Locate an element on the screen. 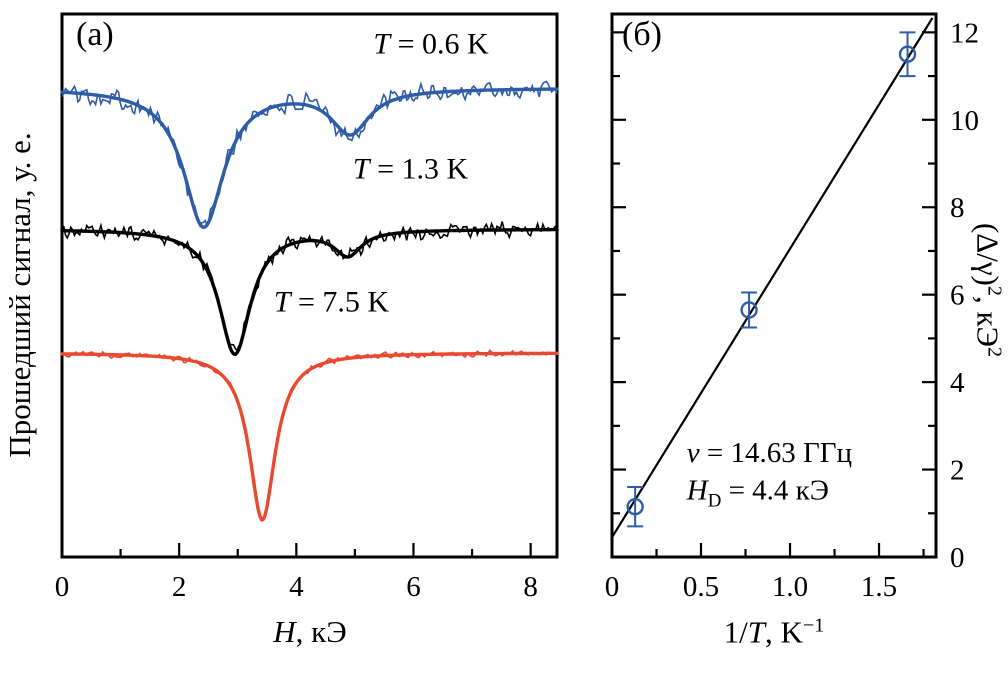 Image resolution: width=1008 pixels, height=673 pixels. panel-b-yaxis-title: (Δ/γ)2, кЭ2 is located at coordinates (987, 290).